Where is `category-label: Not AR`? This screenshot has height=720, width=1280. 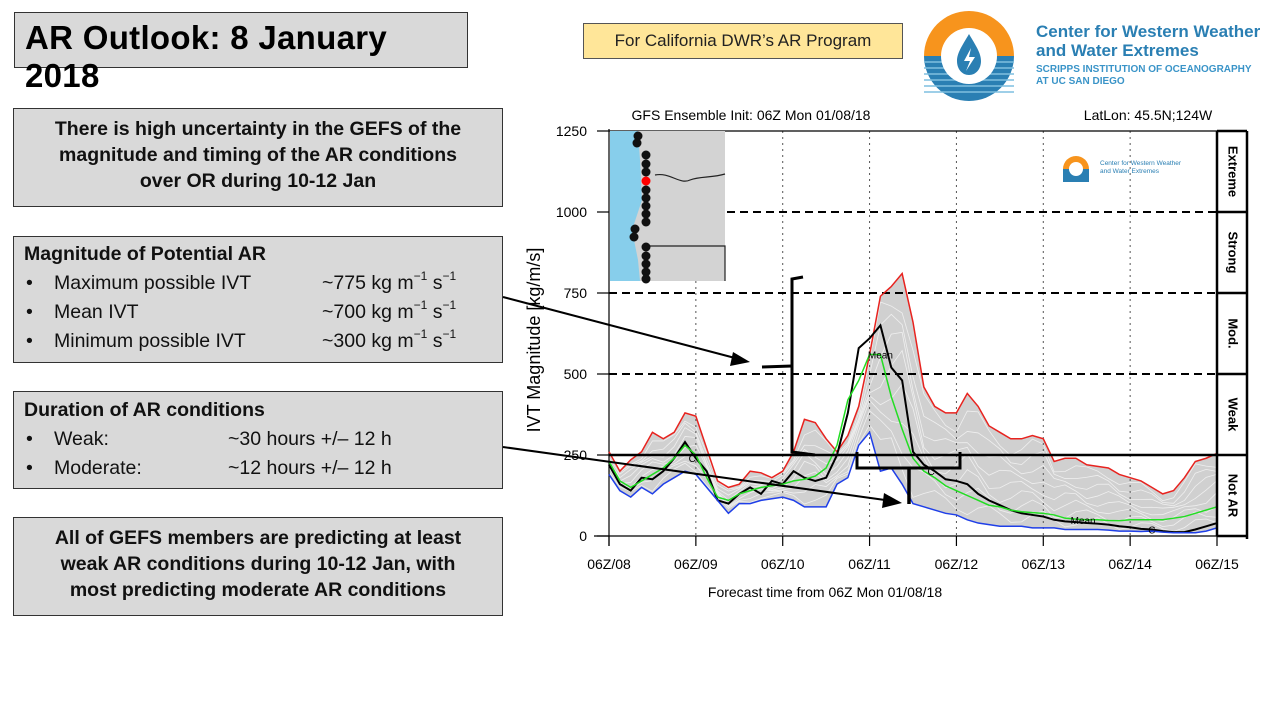
category-label: Not AR is located at coordinates (1233, 496).